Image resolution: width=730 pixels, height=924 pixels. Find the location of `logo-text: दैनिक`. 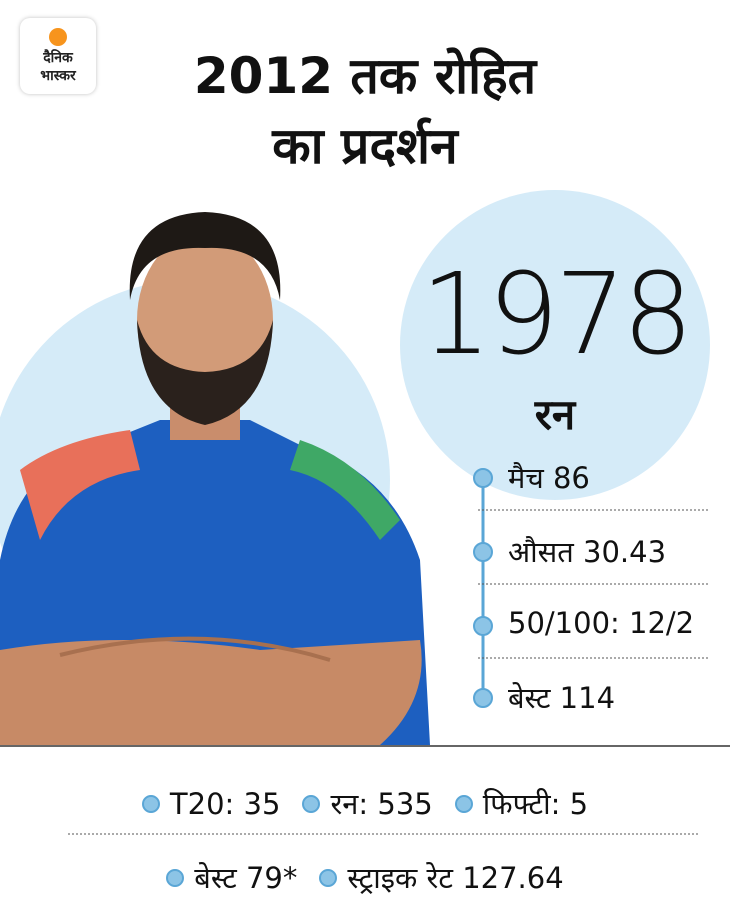

logo-text: दैनिक is located at coordinates (58, 58).